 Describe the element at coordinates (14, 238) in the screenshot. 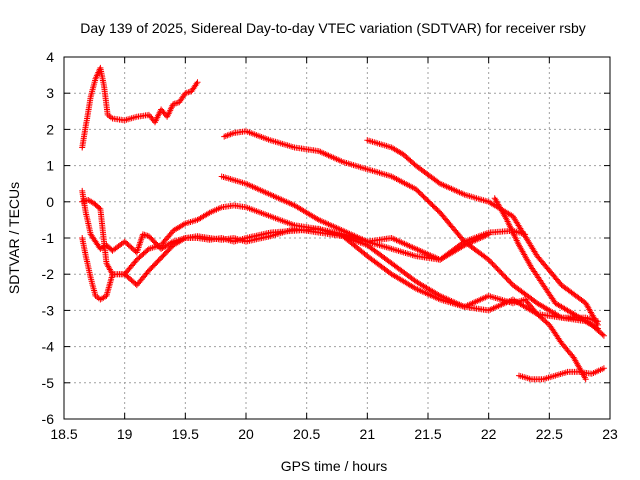

I see `y-axis-label: SDTVAR / TECUs` at that location.